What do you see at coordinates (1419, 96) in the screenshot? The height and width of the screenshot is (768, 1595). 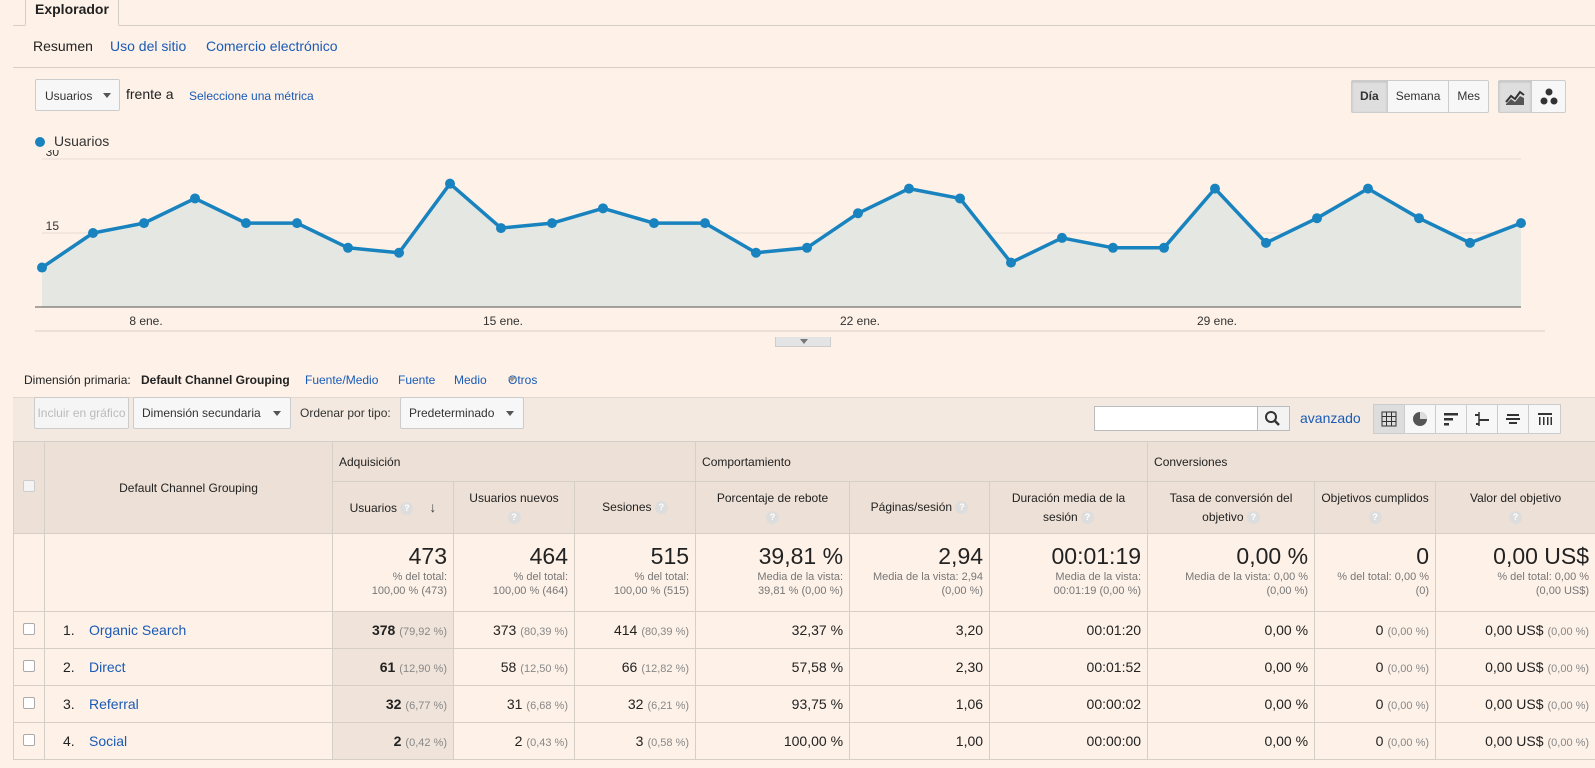 I see `period-week-button: Semana` at bounding box center [1419, 96].